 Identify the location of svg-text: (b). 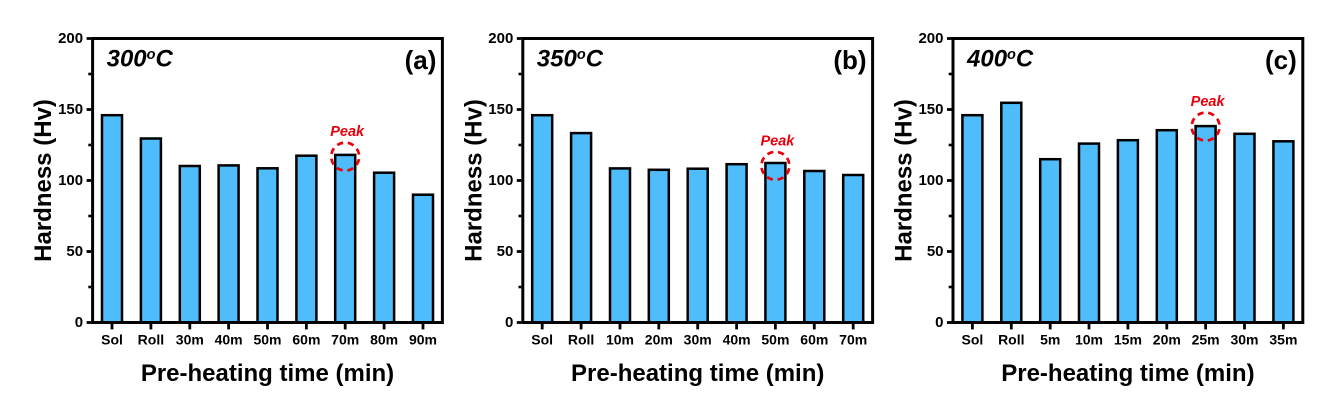
(849, 60).